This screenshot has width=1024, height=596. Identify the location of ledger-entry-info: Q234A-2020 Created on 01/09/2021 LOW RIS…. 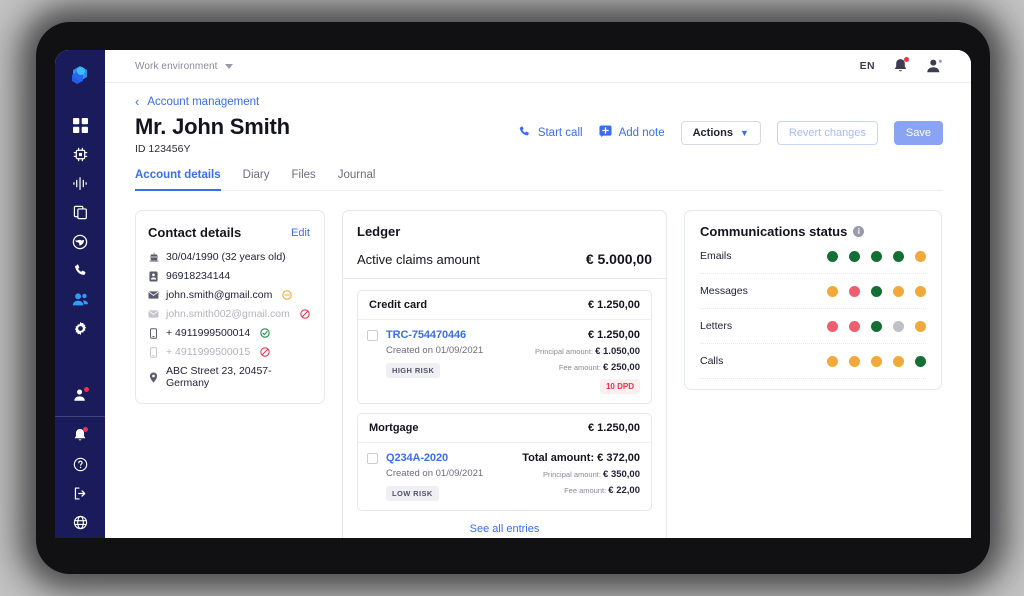
(434, 477).